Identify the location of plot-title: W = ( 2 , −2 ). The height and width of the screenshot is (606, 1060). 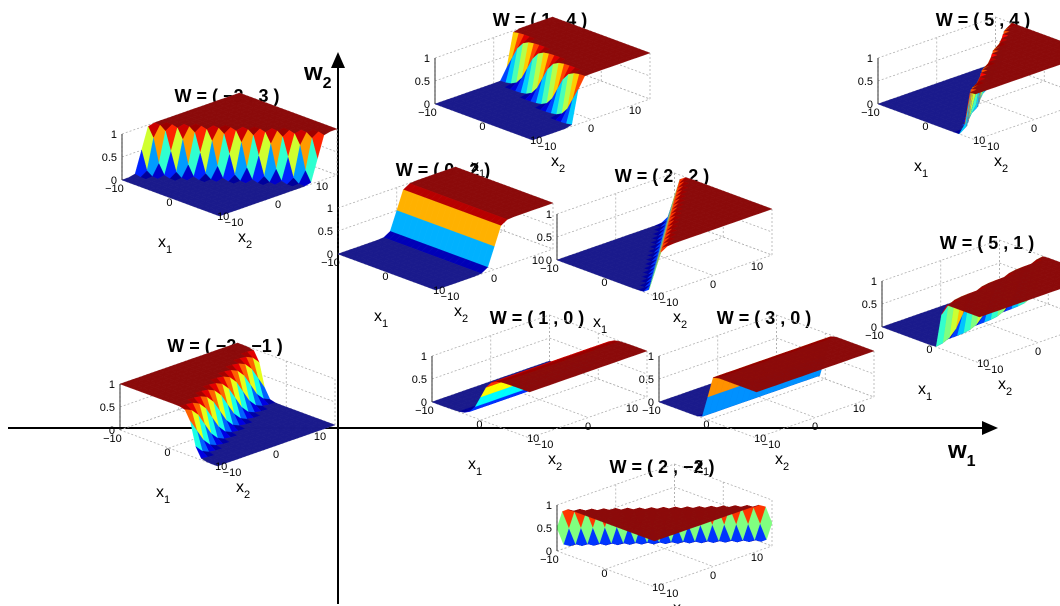
(661, 467).